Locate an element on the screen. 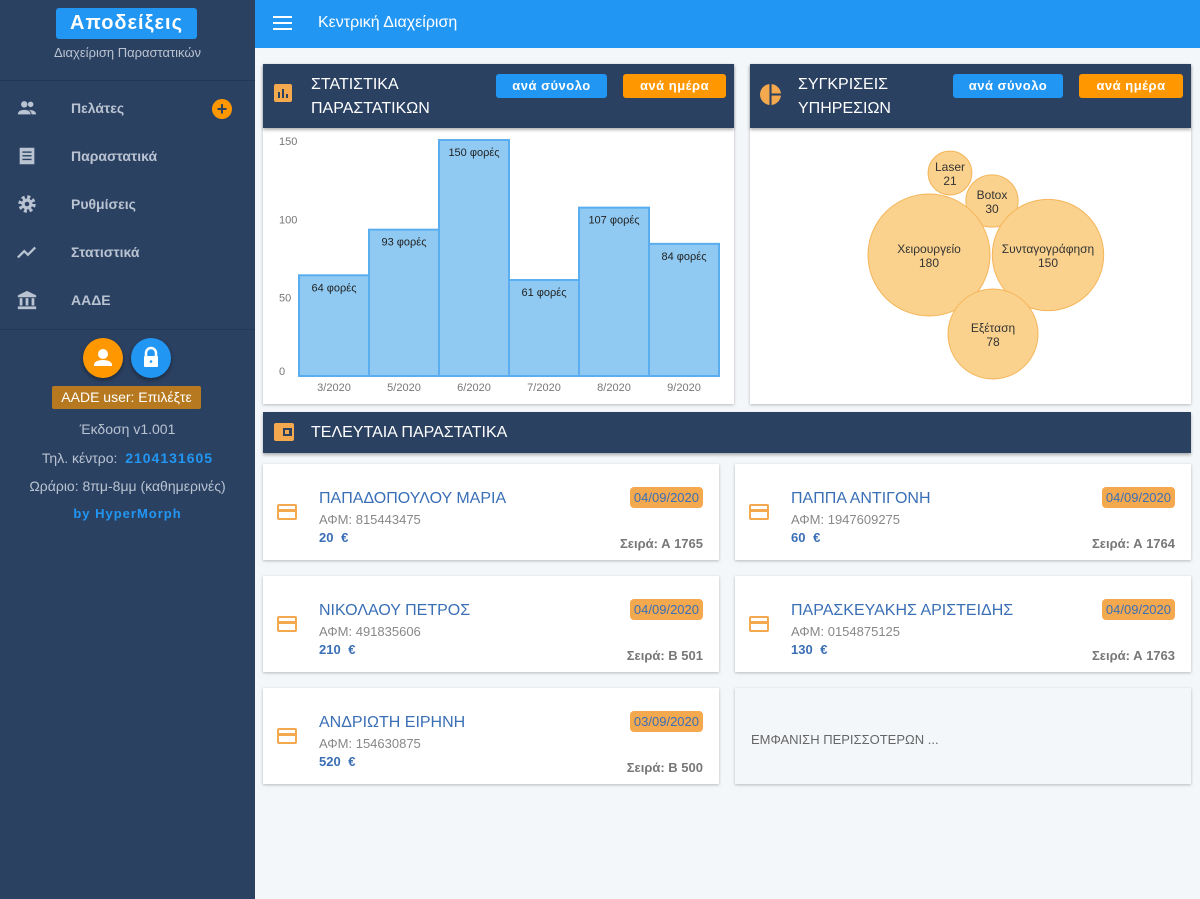 The image size is (1200, 899). client-afm: ΑΦΜ: 815443475 is located at coordinates (370, 519).